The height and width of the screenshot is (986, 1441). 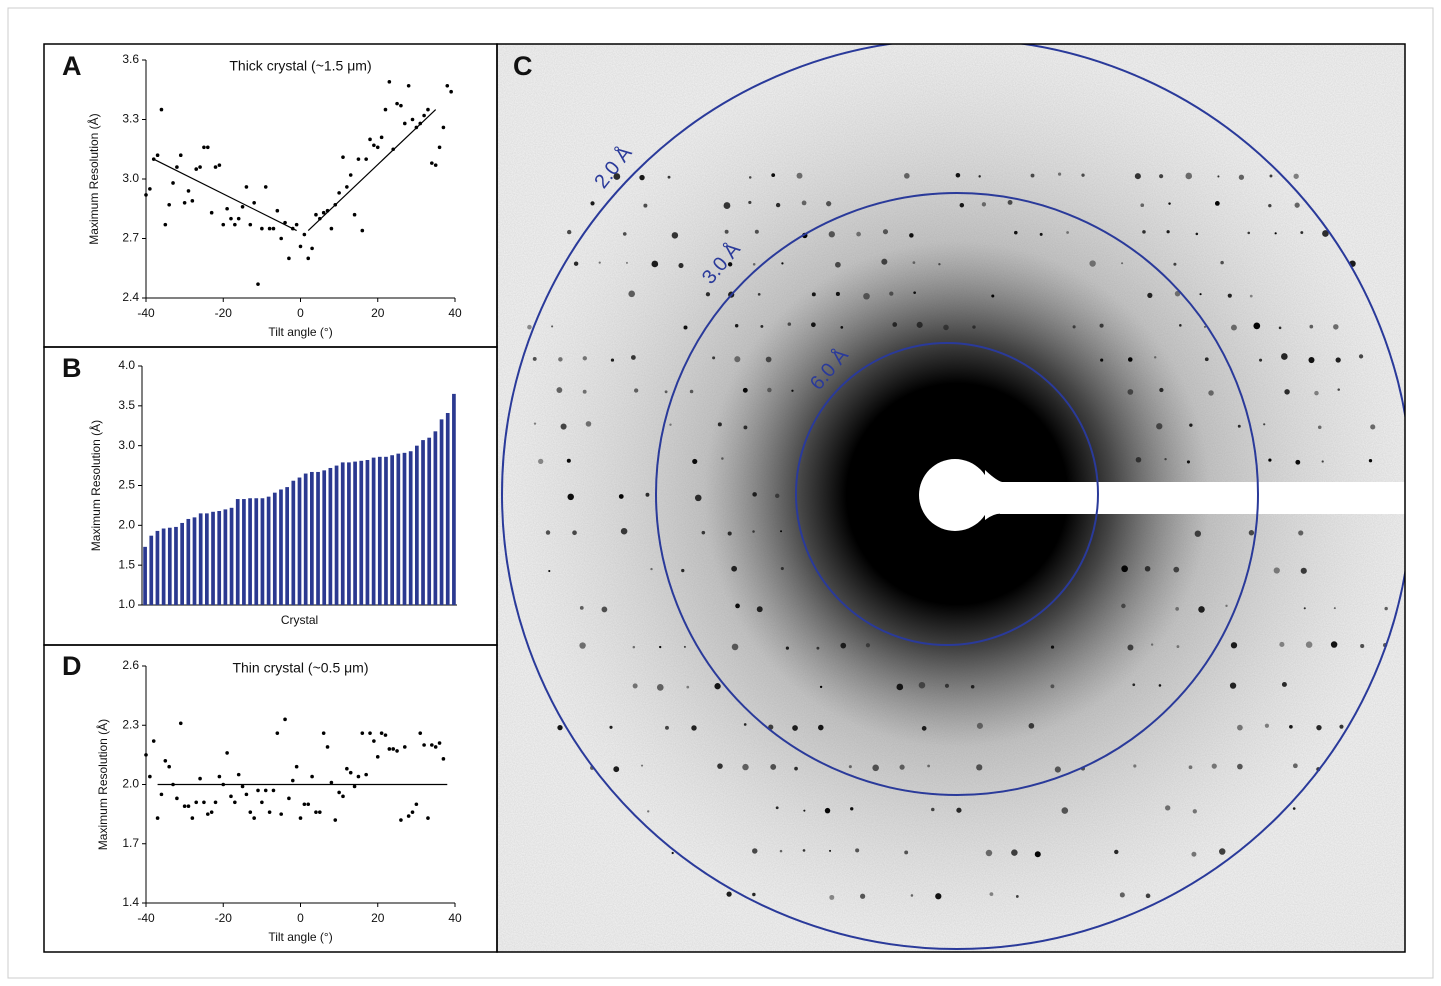 What do you see at coordinates (146, 313) in the screenshot?
I see `x-tick-label: -40` at bounding box center [146, 313].